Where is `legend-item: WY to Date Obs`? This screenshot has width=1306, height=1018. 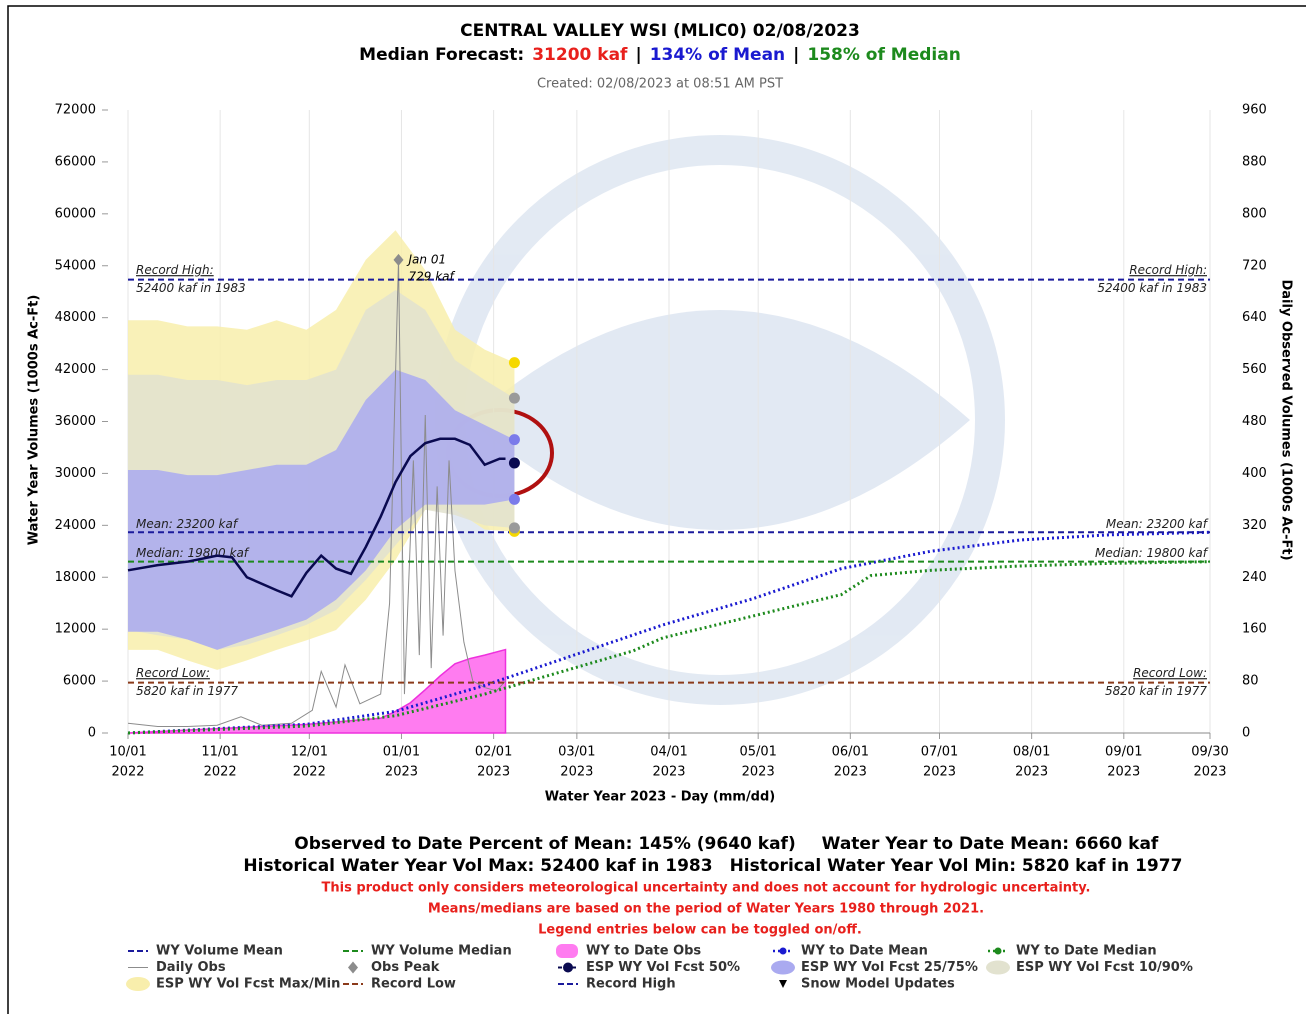 legend-item: WY to Date Obs is located at coordinates (628, 951).